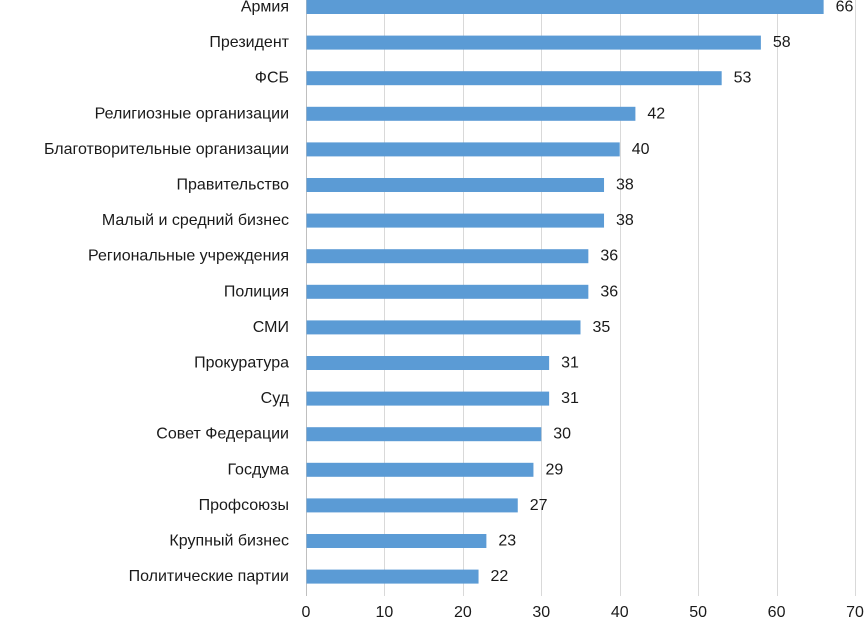  What do you see at coordinates (306, 612) in the screenshot?
I see `x-tick-label: 0` at bounding box center [306, 612].